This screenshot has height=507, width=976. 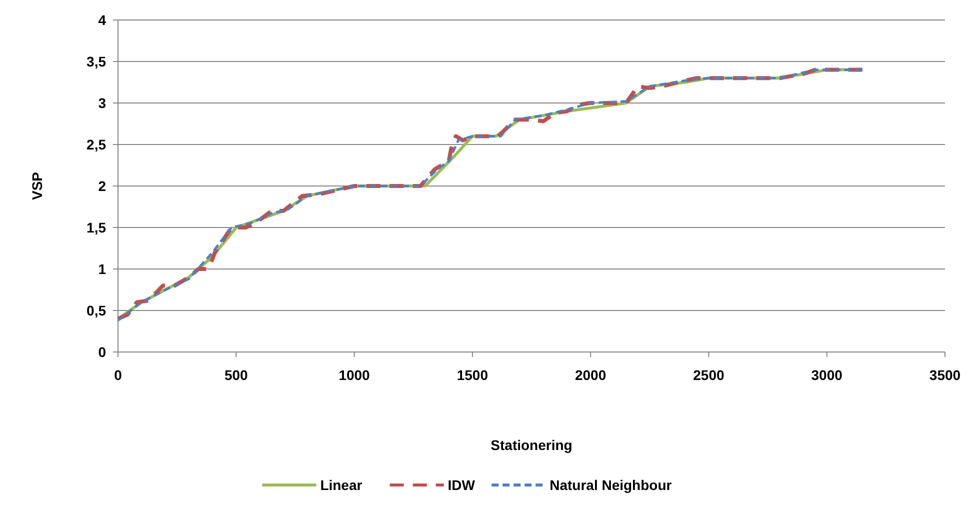 I want to click on y-axis-title: VSP, so click(x=37, y=186).